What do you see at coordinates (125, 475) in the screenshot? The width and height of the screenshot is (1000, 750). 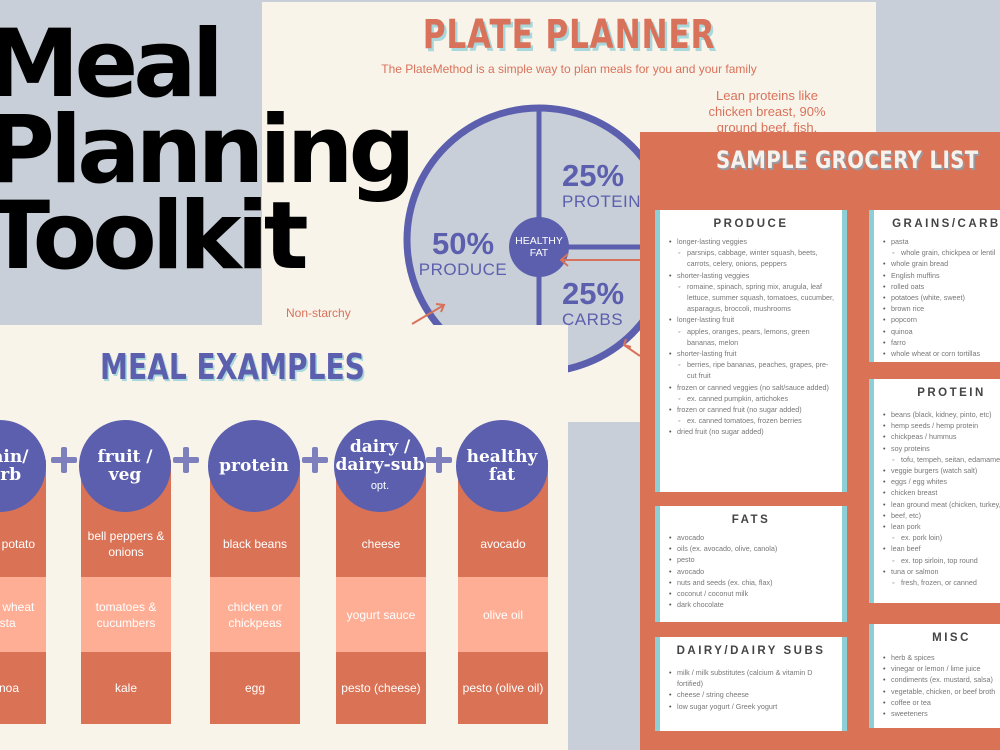 I see `header-line-2: veg` at bounding box center [125, 475].